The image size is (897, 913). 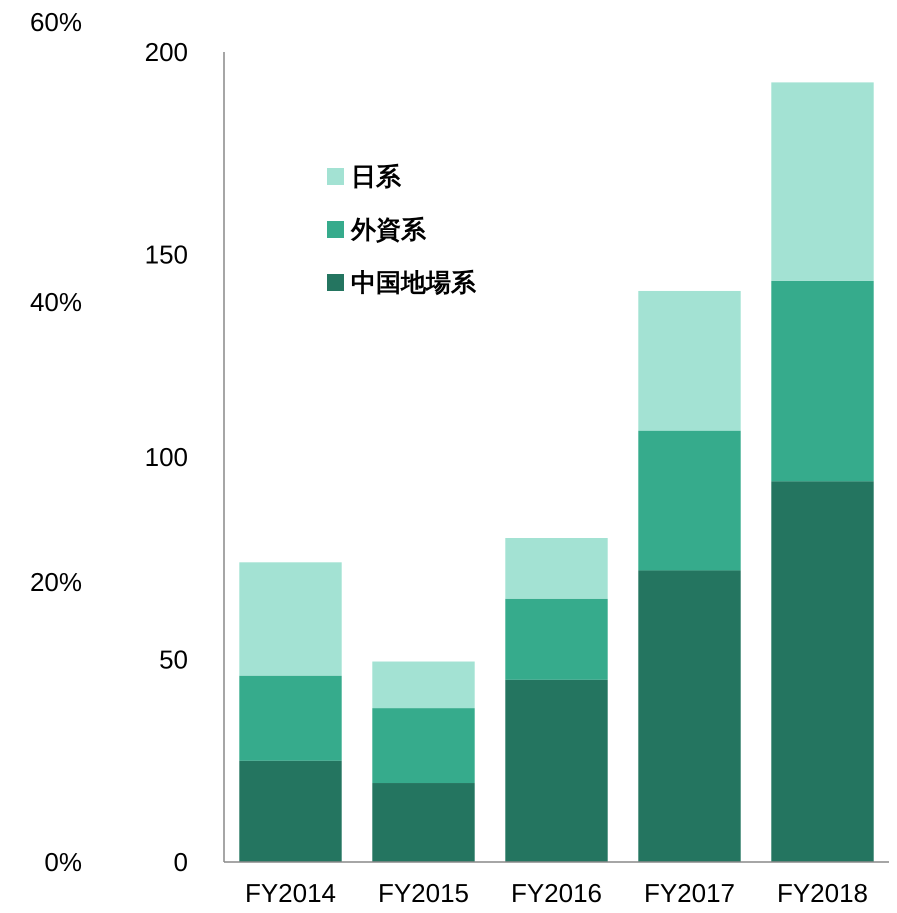 What do you see at coordinates (56, 582) in the screenshot?
I see `y2-tick-label: 20%` at bounding box center [56, 582].